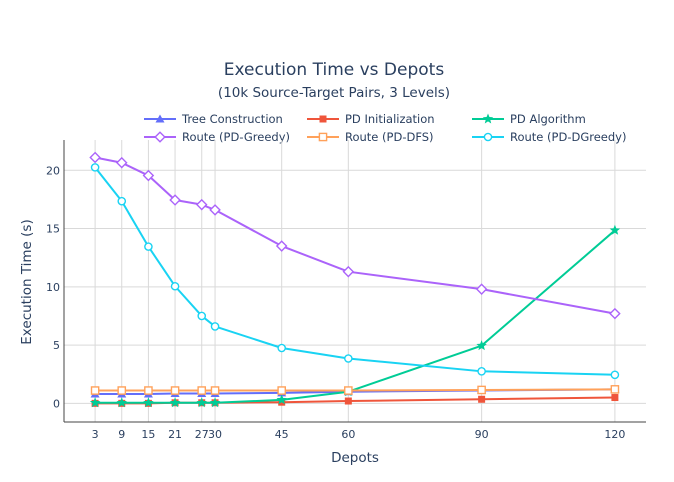  I want to click on legend-label: Route (PD-DFS), so click(389, 137).